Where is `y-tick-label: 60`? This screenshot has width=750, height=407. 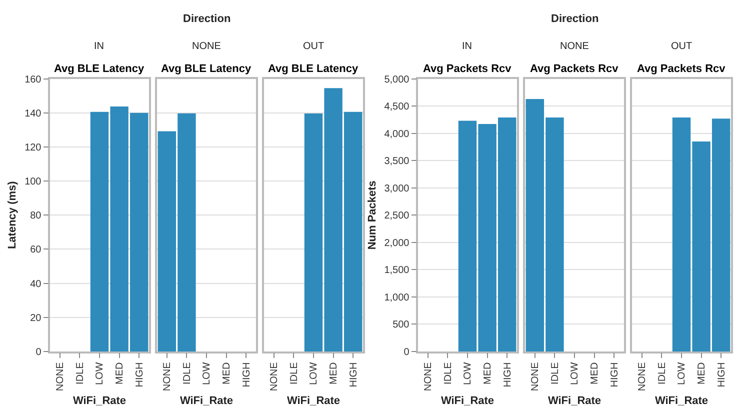
y-tick-label: 60 is located at coordinates (36, 250).